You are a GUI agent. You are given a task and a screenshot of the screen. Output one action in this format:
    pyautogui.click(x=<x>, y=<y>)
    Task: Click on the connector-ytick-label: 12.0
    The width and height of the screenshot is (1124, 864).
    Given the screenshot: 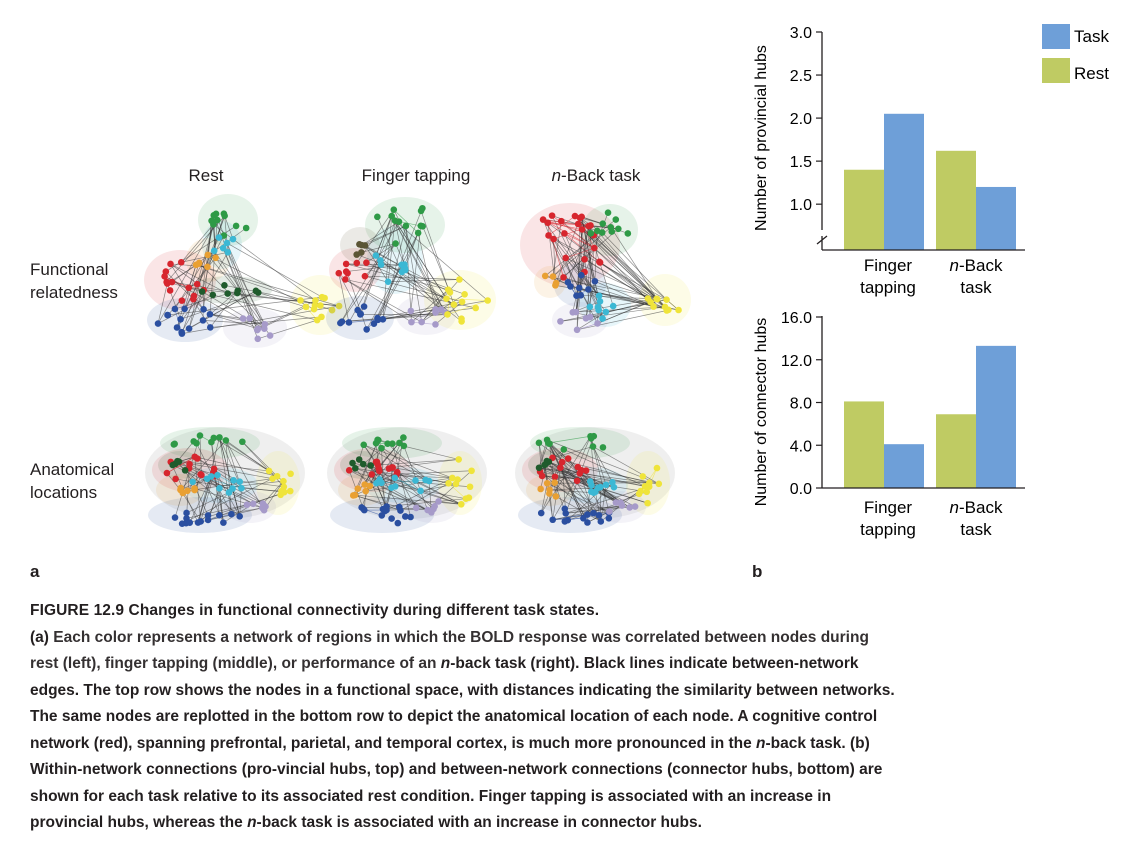 What is the action you would take?
    pyautogui.click(x=796, y=361)
    